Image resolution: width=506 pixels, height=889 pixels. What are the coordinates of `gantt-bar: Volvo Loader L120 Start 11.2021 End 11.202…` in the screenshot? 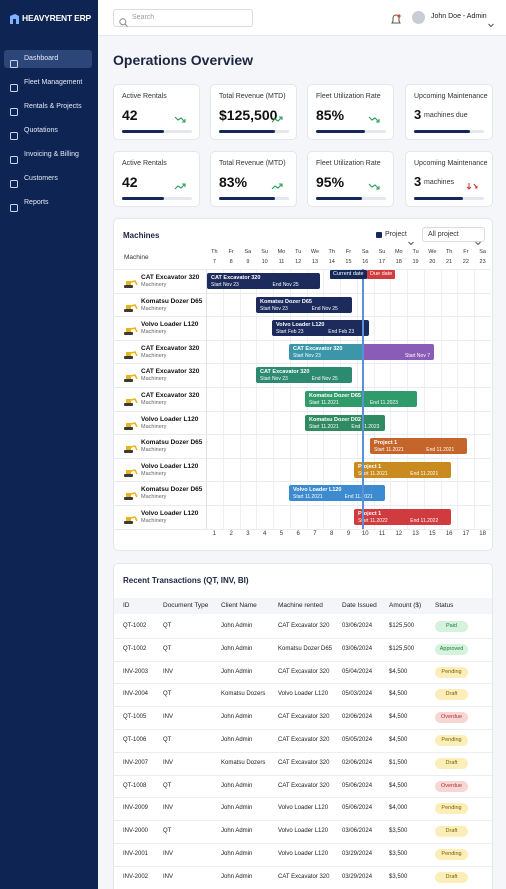 It's located at (337, 497).